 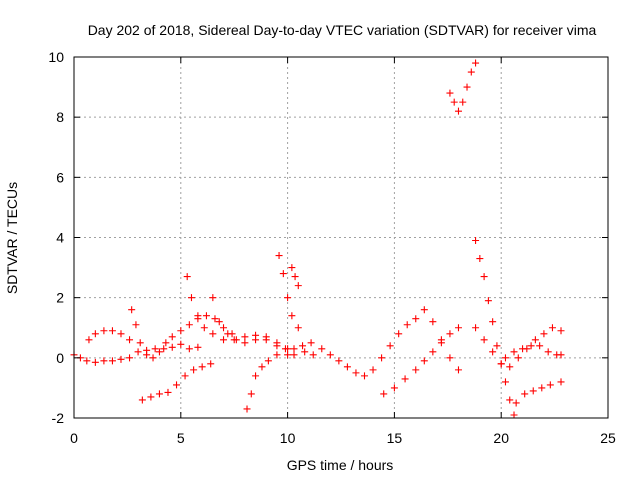 I want to click on y-tick-label: 6, so click(x=60, y=177).